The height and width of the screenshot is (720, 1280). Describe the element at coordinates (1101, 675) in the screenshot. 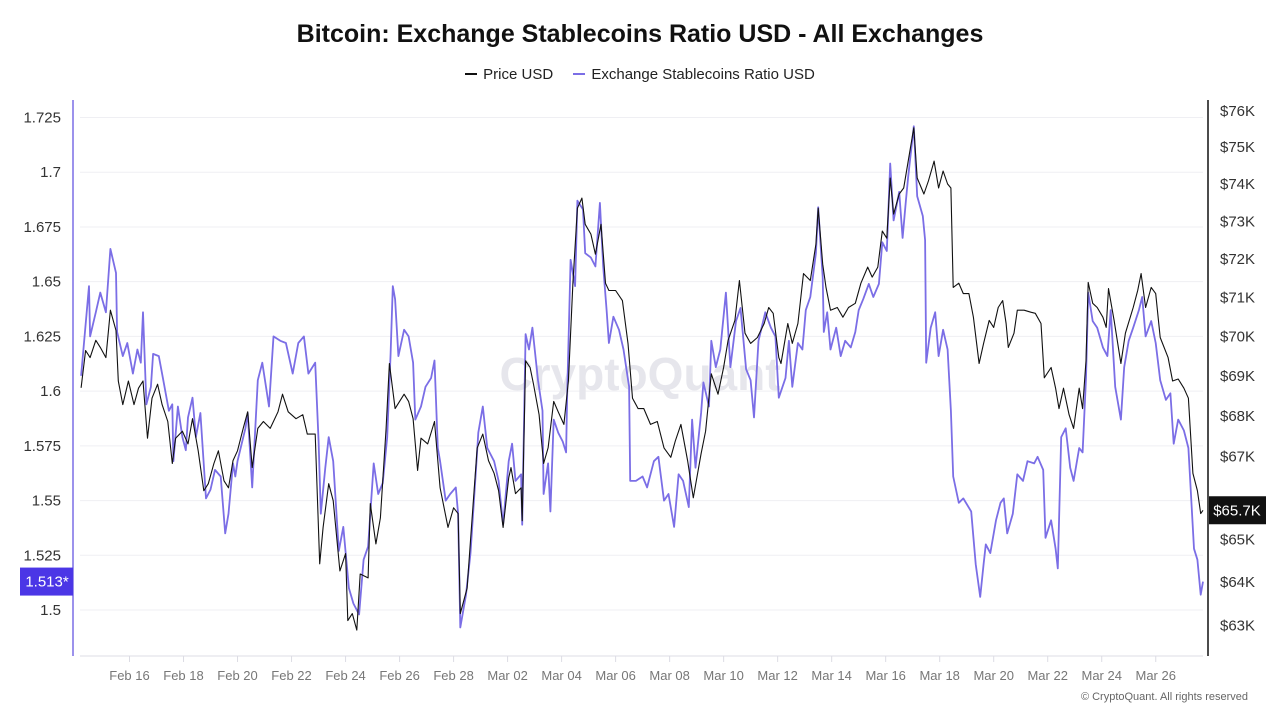

I see `x-tick-label: Mar 24` at that location.